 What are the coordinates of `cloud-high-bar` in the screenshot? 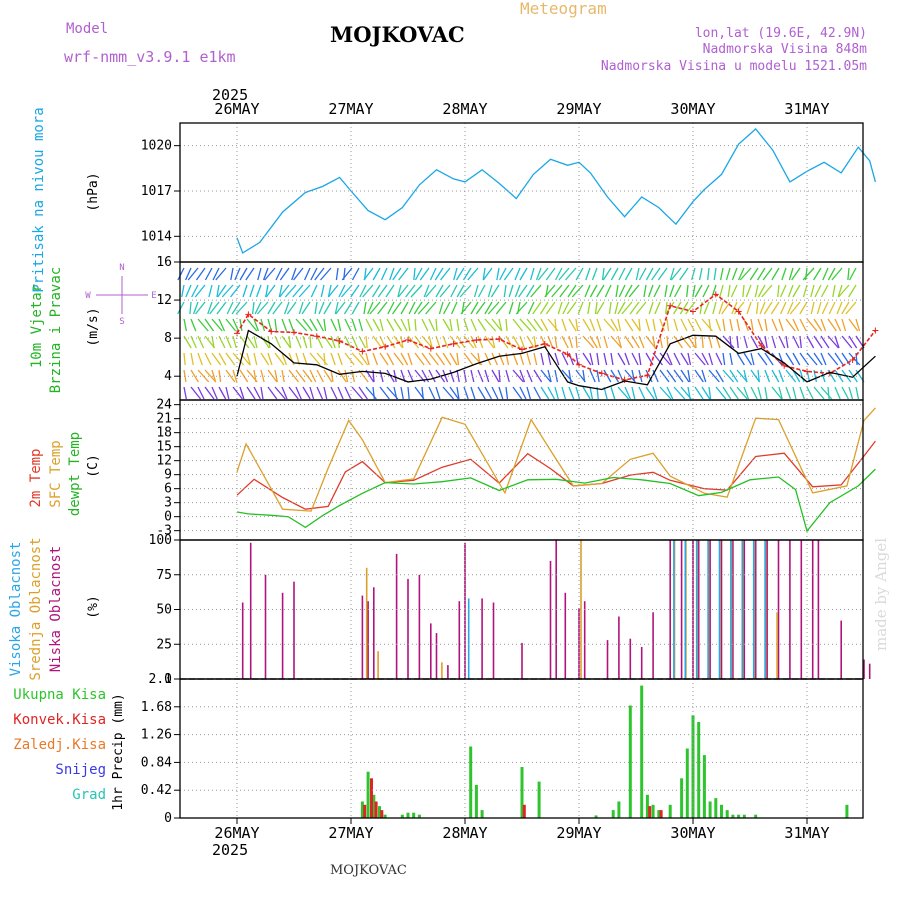 It's located at (719, 609).